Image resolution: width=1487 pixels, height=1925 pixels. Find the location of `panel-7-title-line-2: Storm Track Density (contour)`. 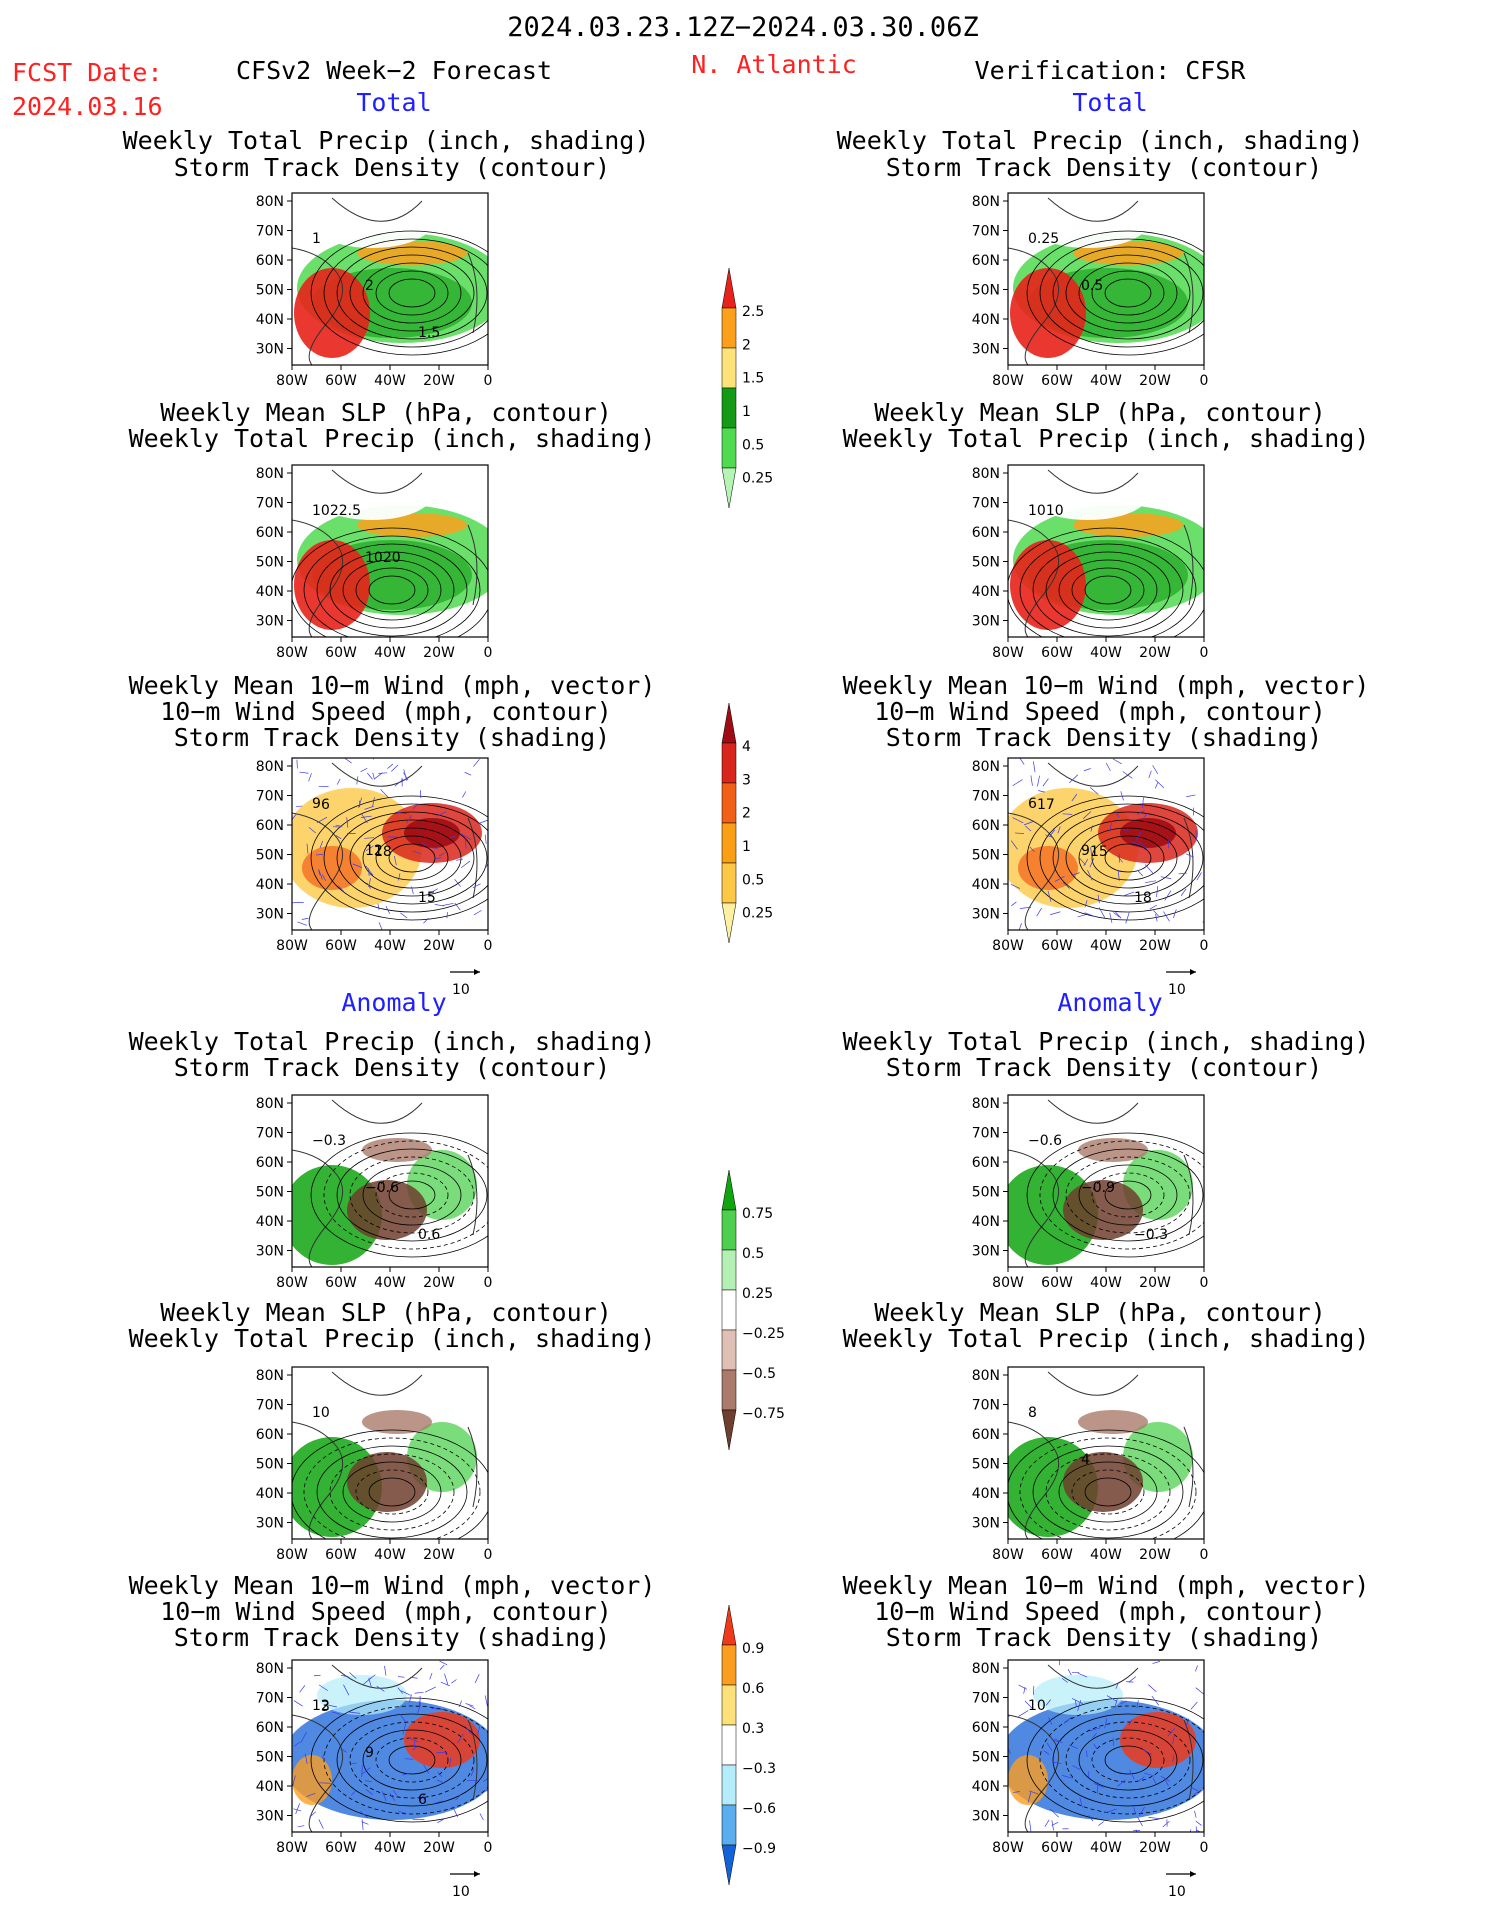

panel-7-title-line-2: Storm Track Density (contour) is located at coordinates (392, 1067).